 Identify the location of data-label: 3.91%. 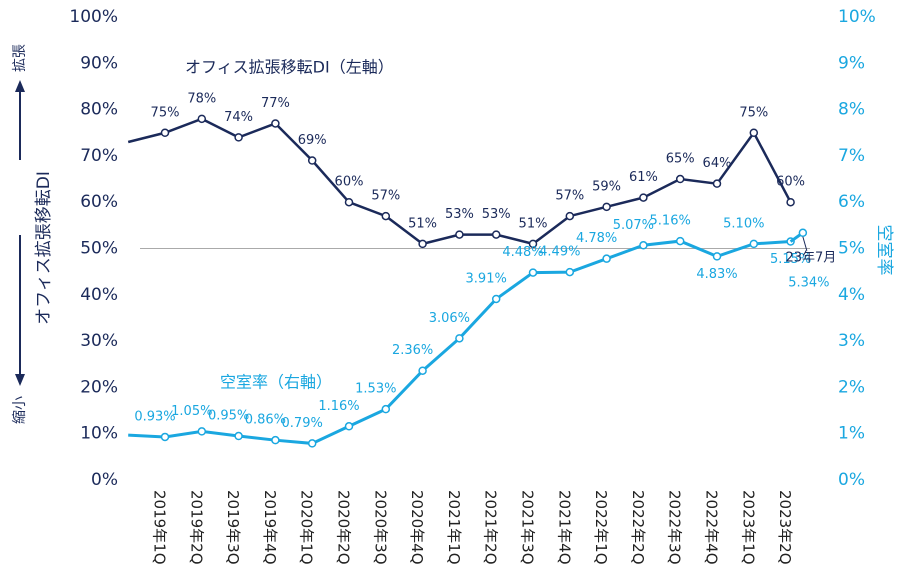
(486, 278).